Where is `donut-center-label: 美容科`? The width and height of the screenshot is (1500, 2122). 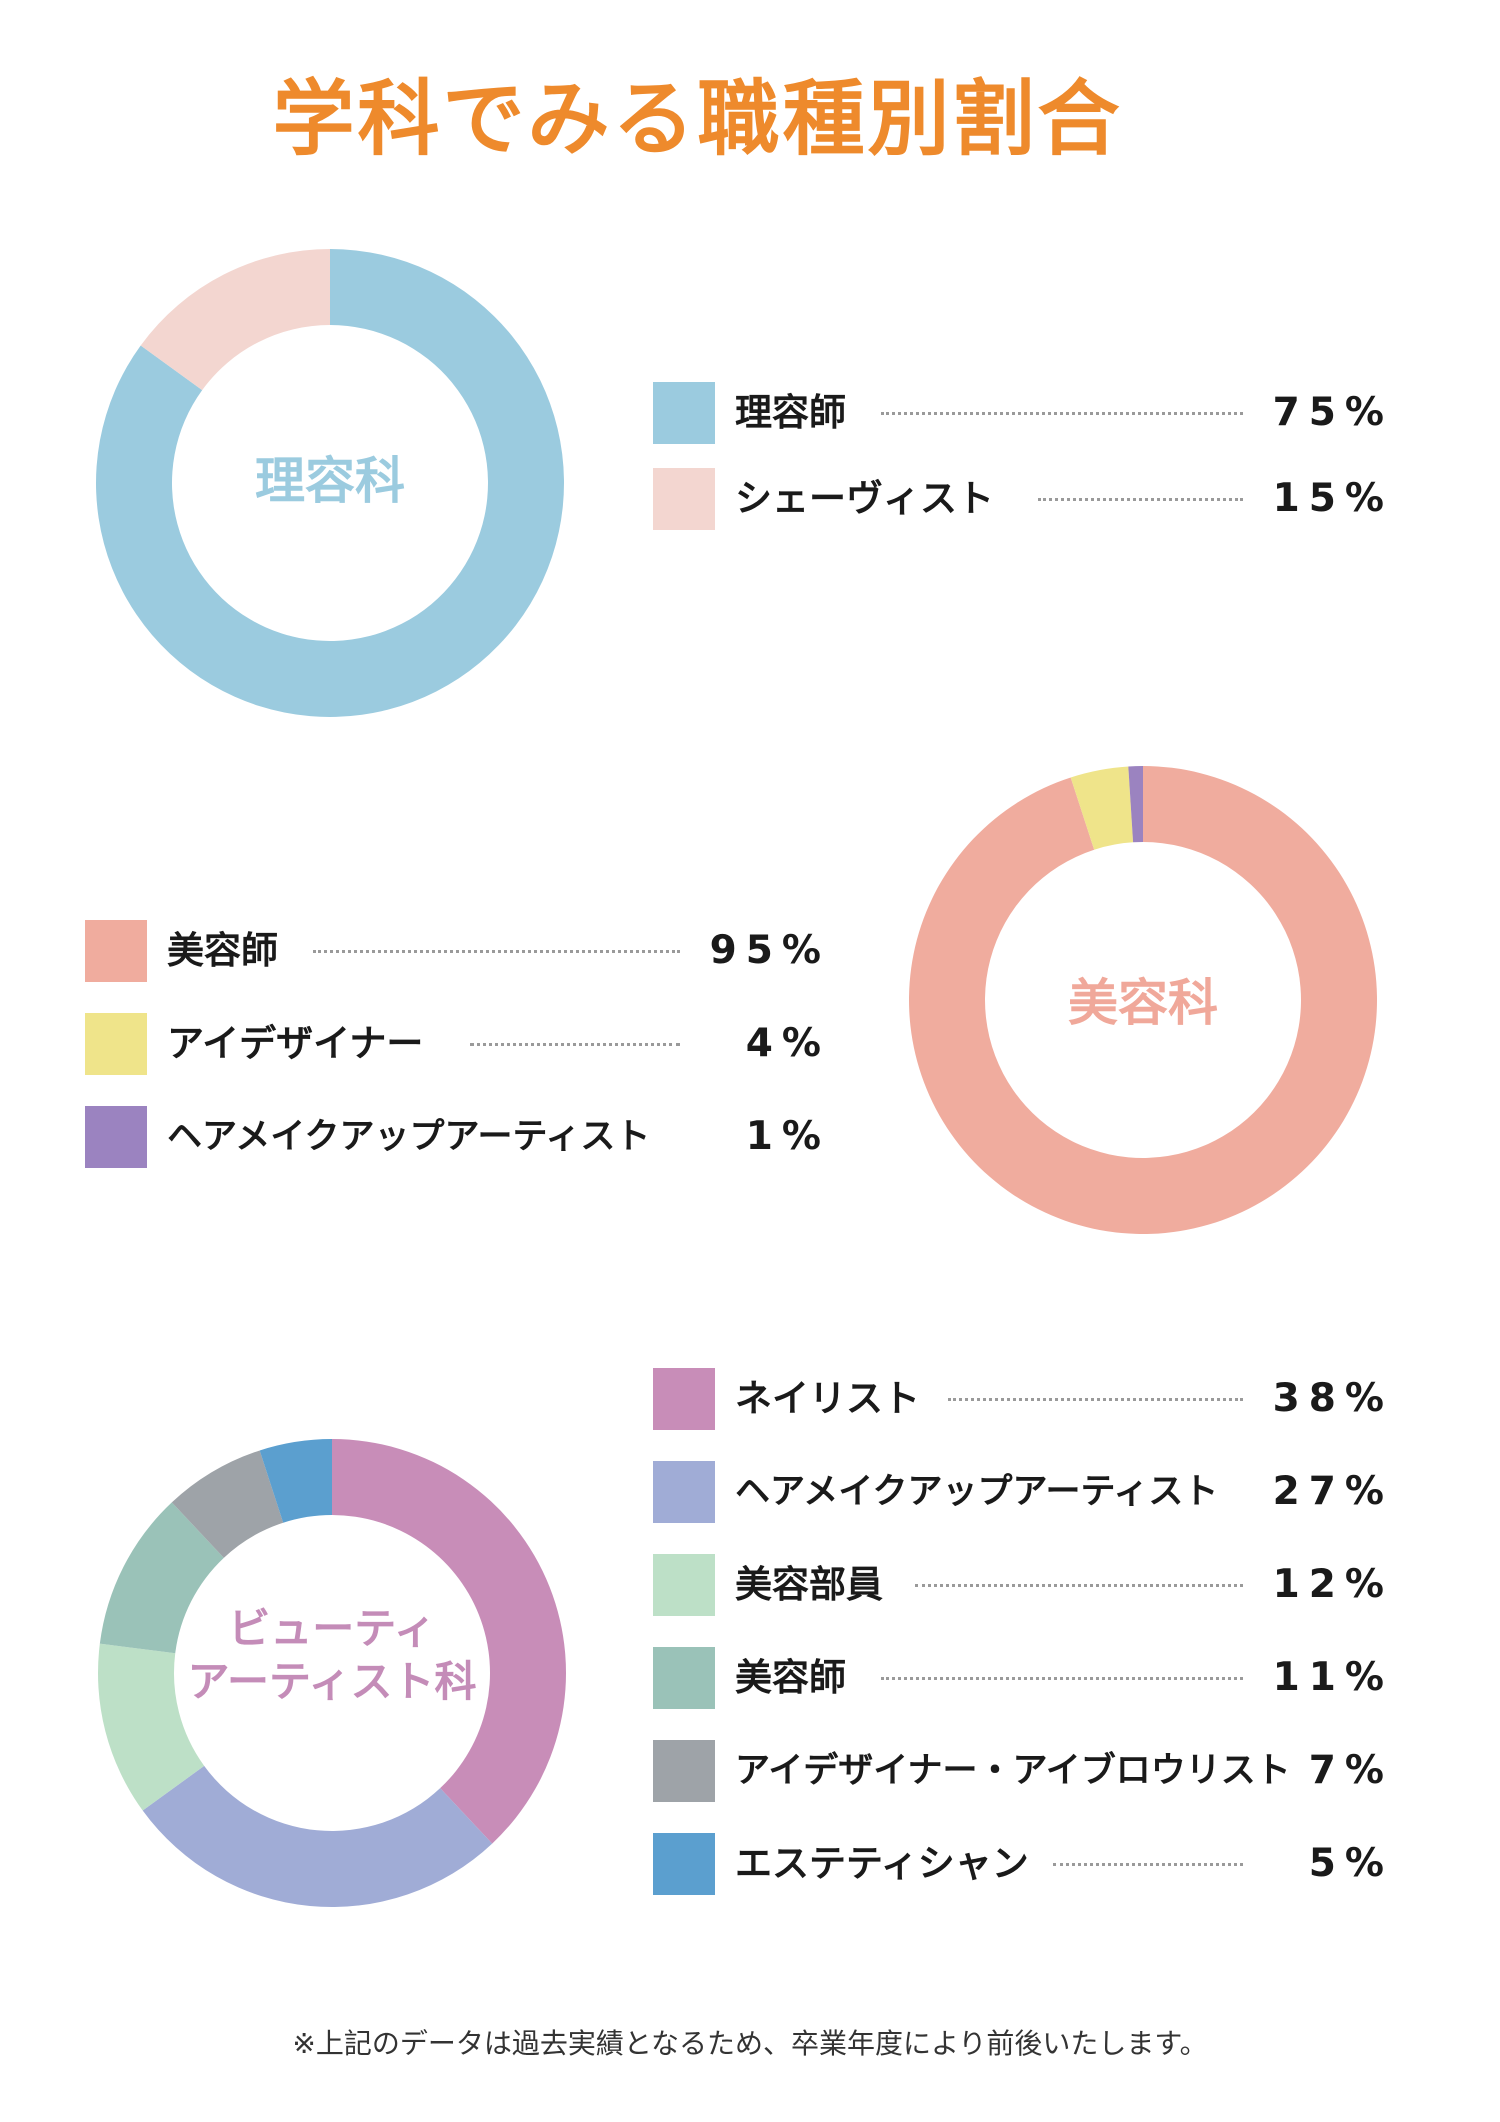 donut-center-label: 美容科 is located at coordinates (1143, 1003).